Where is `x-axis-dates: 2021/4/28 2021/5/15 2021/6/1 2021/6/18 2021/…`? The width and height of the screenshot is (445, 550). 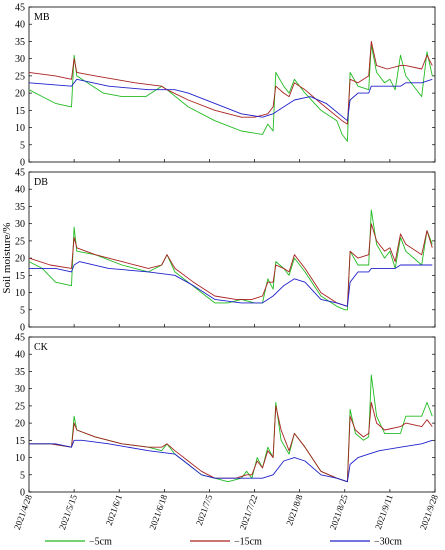
x-axis-dates: 2021/4/28 2021/5/15 2021/6/1 2021/6/18 2021/… is located at coordinates (226, 512).